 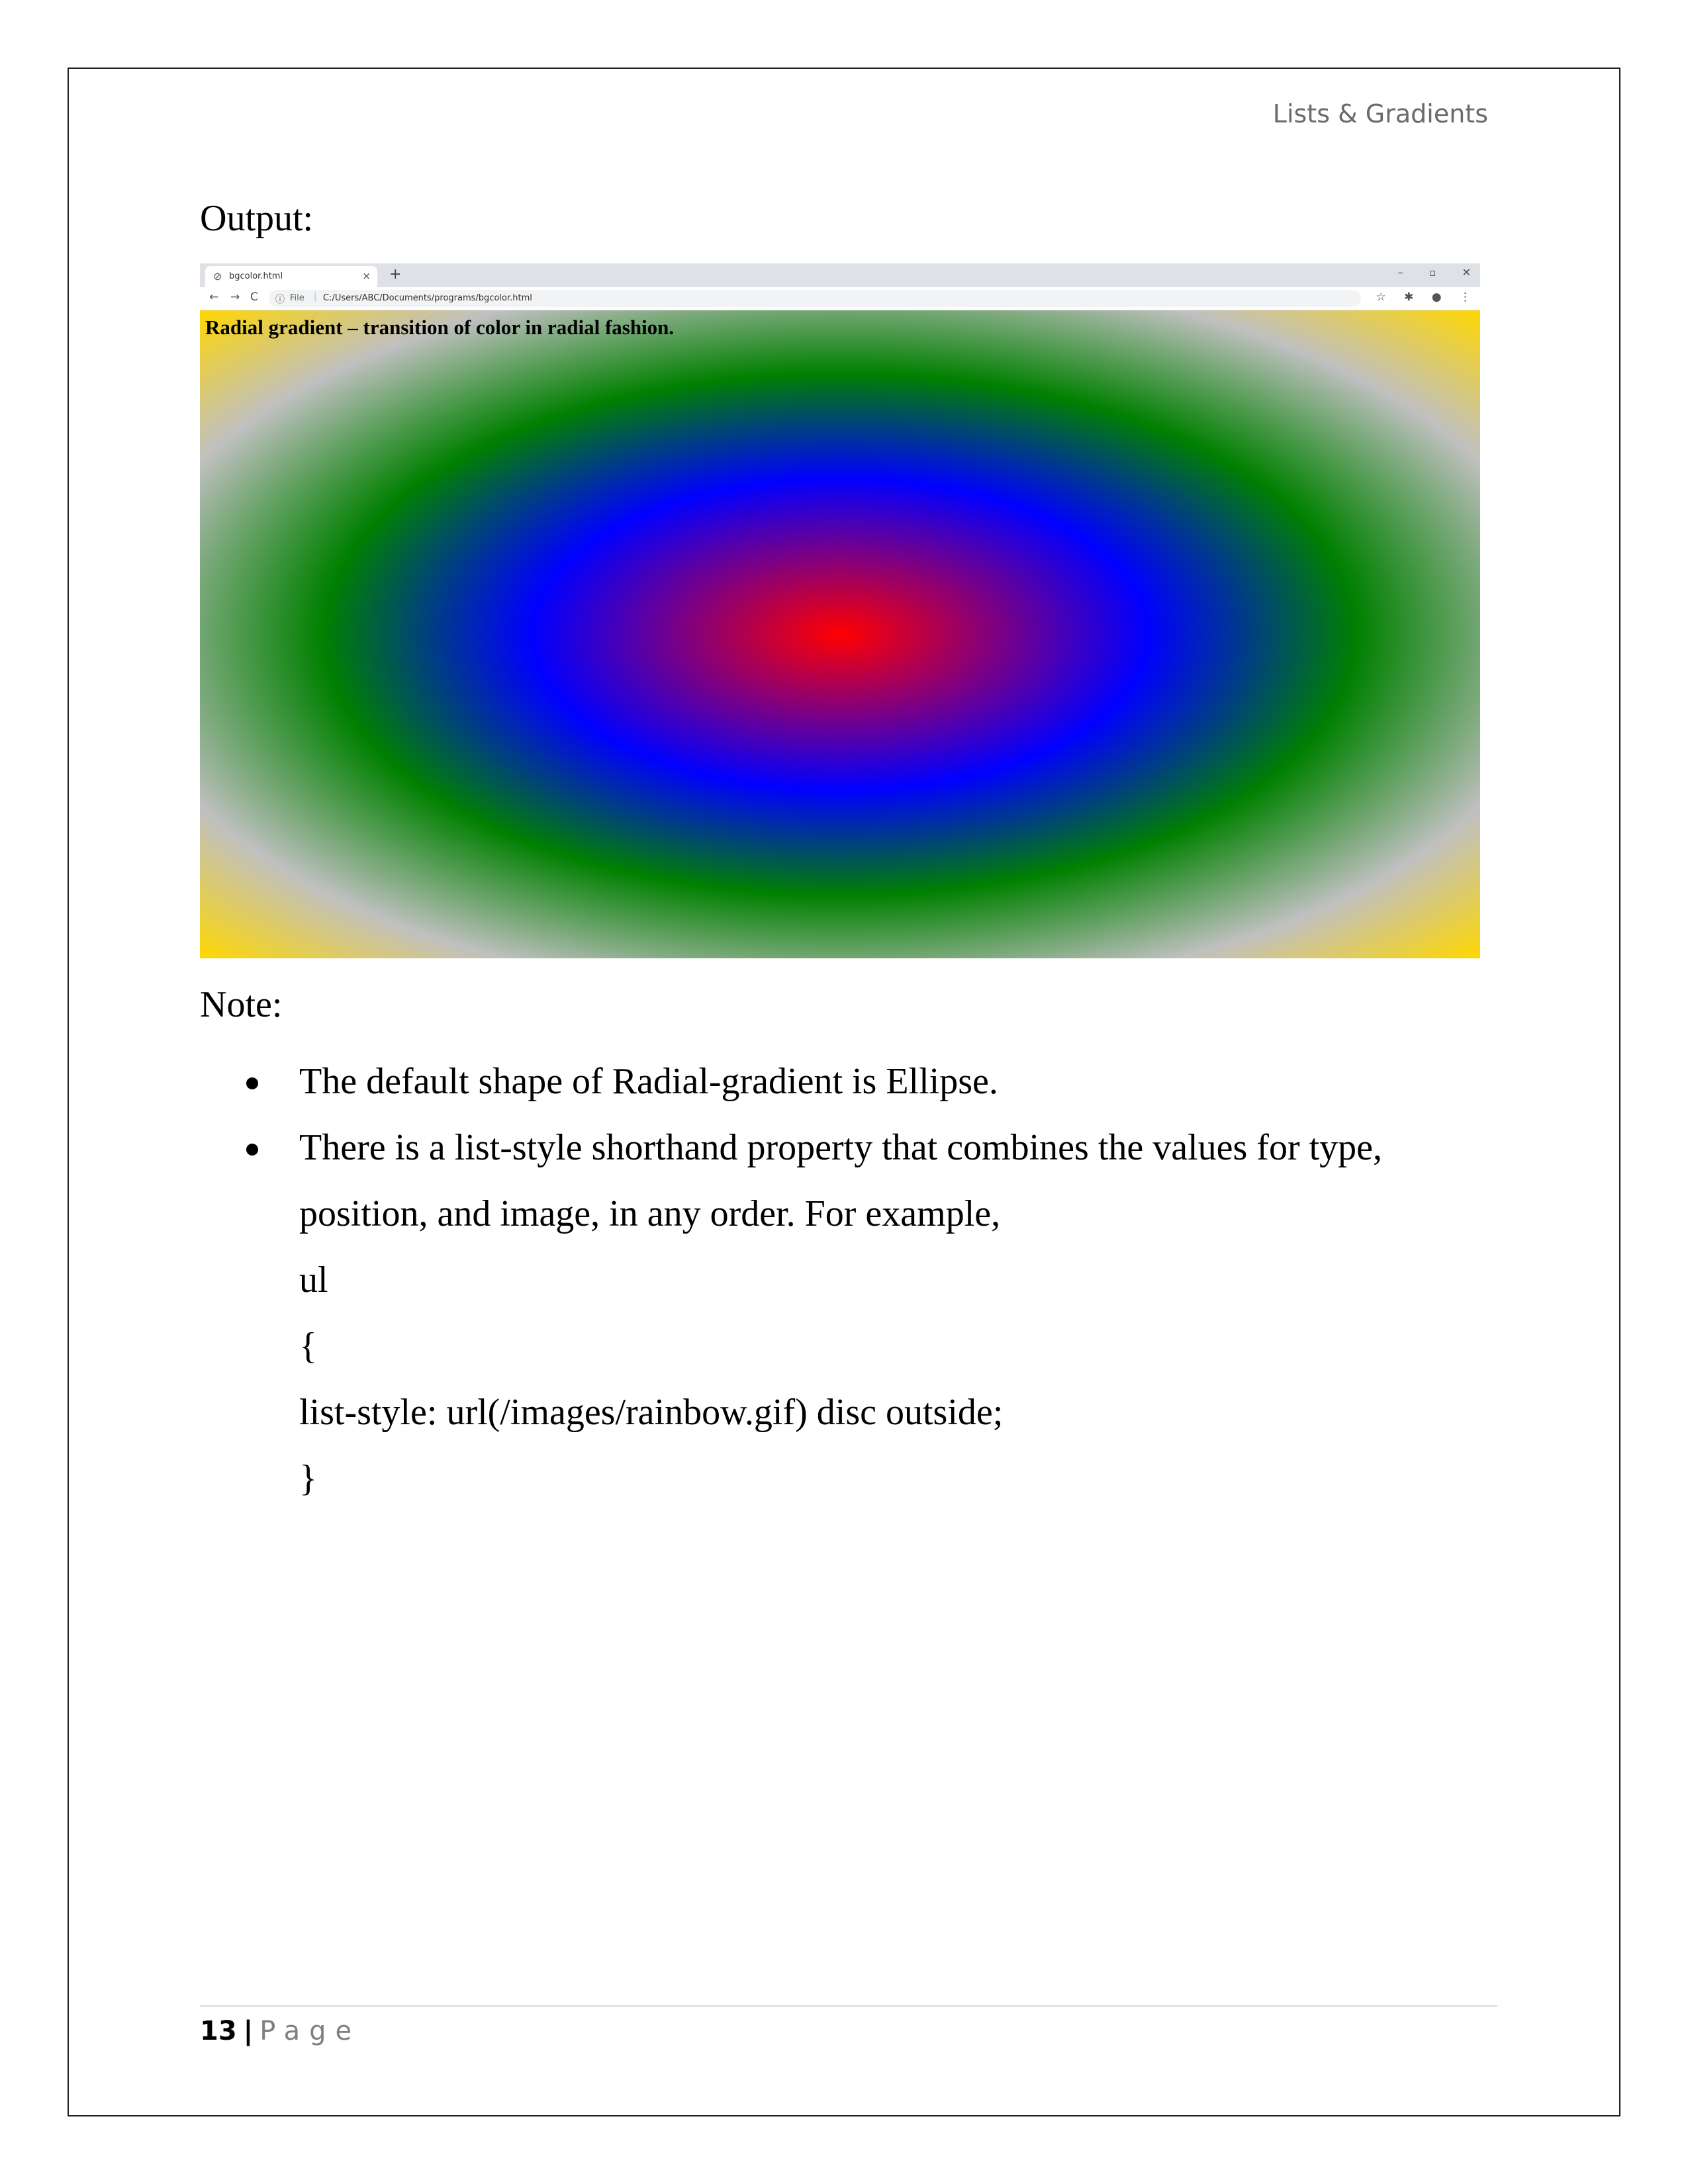 What do you see at coordinates (280, 300) in the screenshot?
I see `info-icon: ⓘ` at bounding box center [280, 300].